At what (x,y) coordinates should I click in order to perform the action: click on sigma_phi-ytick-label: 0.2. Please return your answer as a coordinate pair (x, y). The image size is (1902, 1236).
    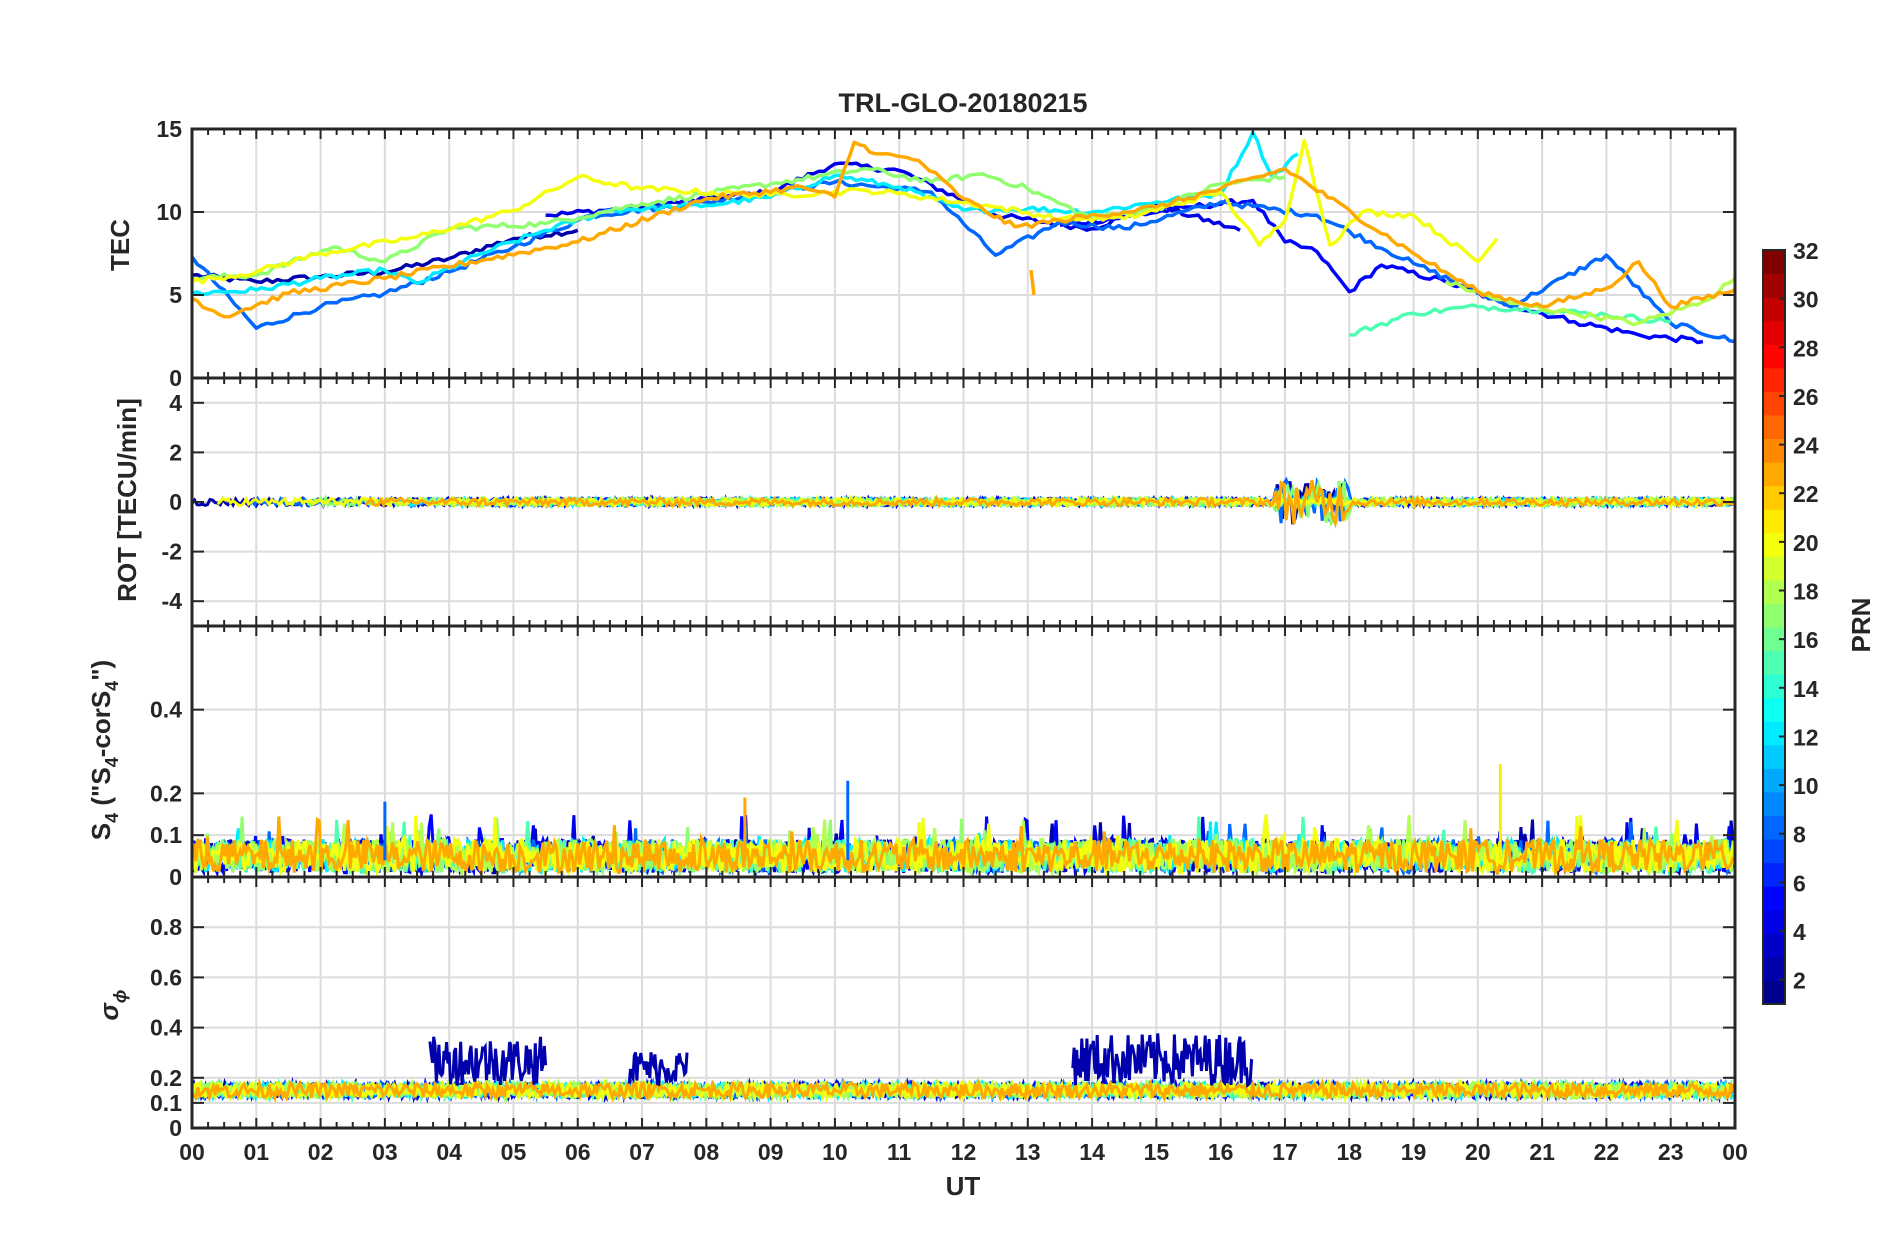
    Looking at the image, I should click on (166, 1078).